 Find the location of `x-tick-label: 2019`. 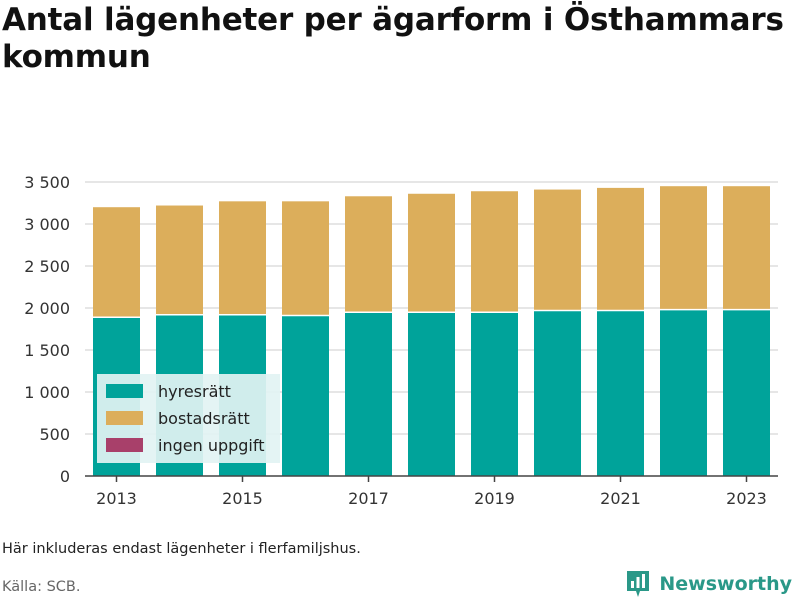

x-tick-label: 2019 is located at coordinates (494, 498).